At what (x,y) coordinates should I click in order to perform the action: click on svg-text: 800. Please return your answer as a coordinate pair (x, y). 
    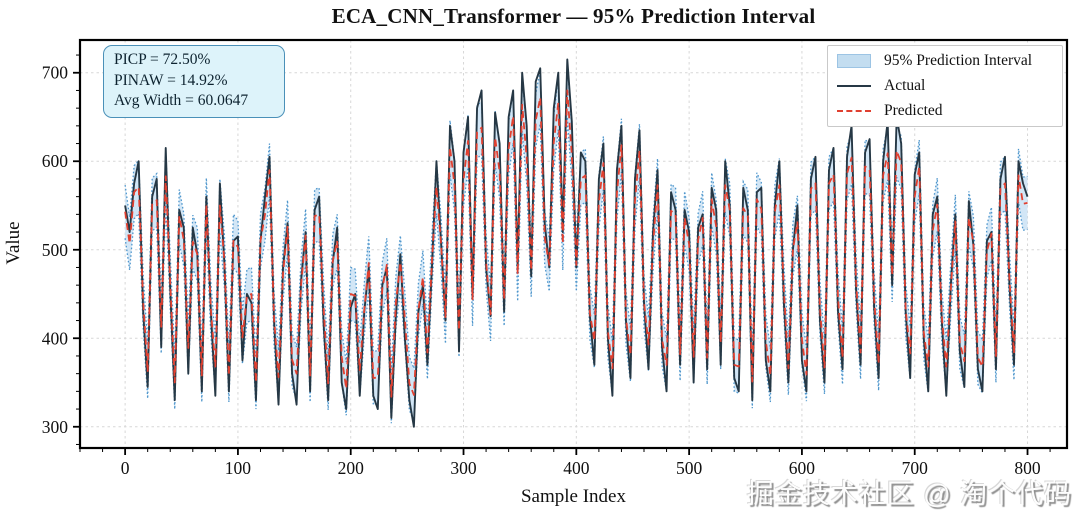
    Looking at the image, I should click on (1027, 468).